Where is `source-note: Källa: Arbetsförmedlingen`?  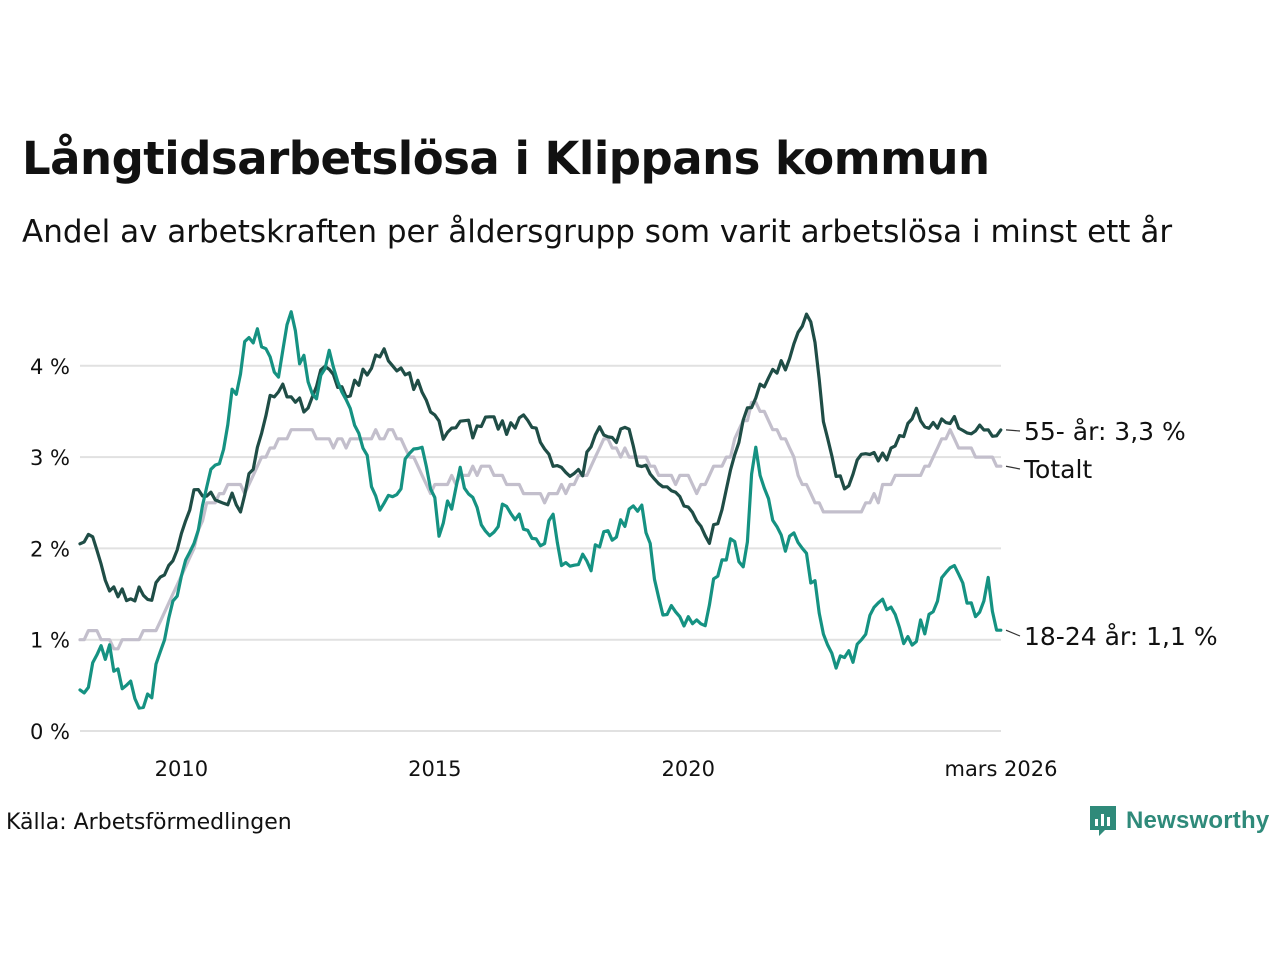
source-note: Källa: Arbetsförmedlingen is located at coordinates (149, 822).